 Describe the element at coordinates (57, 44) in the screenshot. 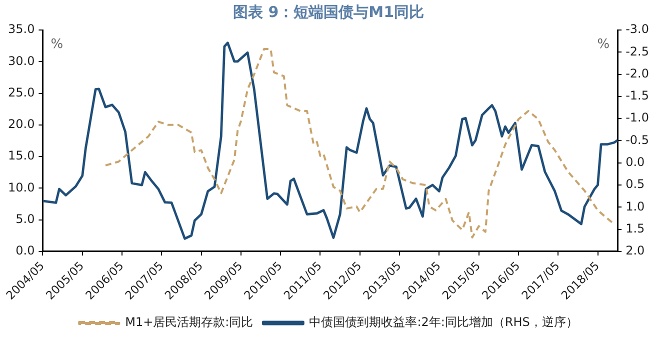

I see `y-axis-title: %` at that location.